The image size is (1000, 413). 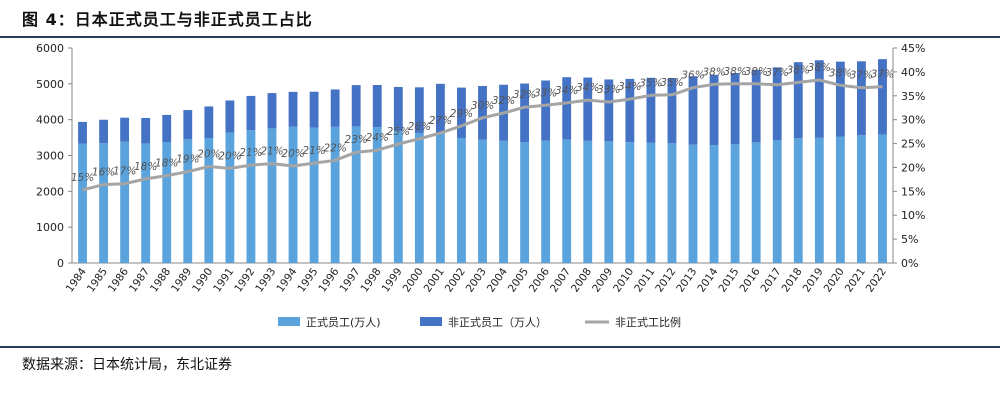 What do you see at coordinates (602, 280) in the screenshot?
I see `x-axis-tick-label: 2009` at bounding box center [602, 280].